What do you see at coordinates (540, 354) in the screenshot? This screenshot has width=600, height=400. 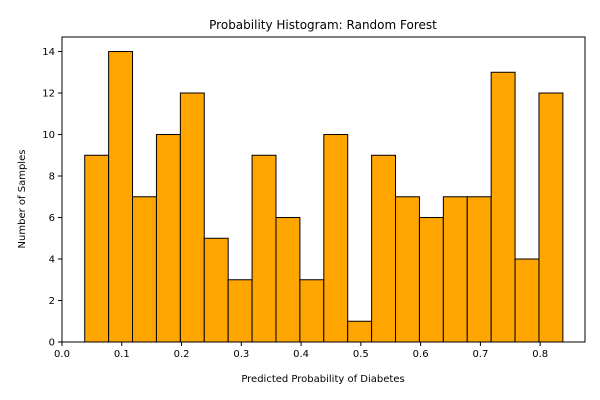 I see `x-tick-label: 0.8` at bounding box center [540, 354].